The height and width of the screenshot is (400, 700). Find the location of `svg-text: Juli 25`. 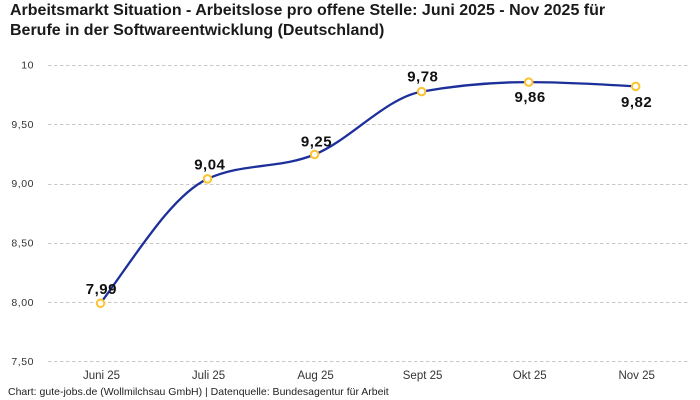

svg-text: Juli 25 is located at coordinates (208, 376).